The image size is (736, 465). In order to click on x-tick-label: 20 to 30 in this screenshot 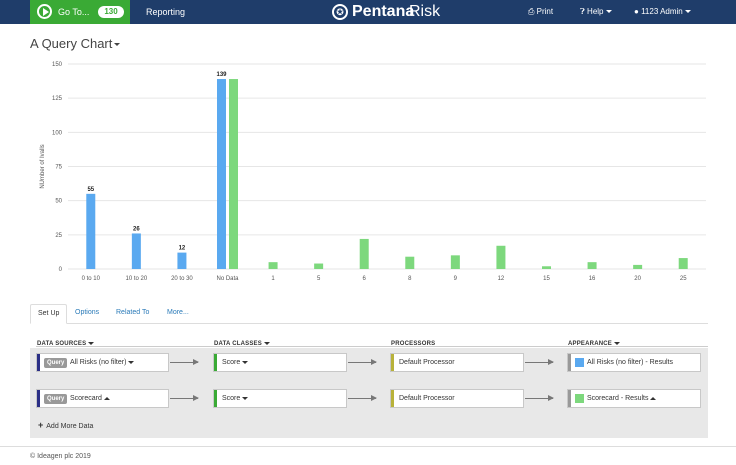, I will do `click(182, 279)`.